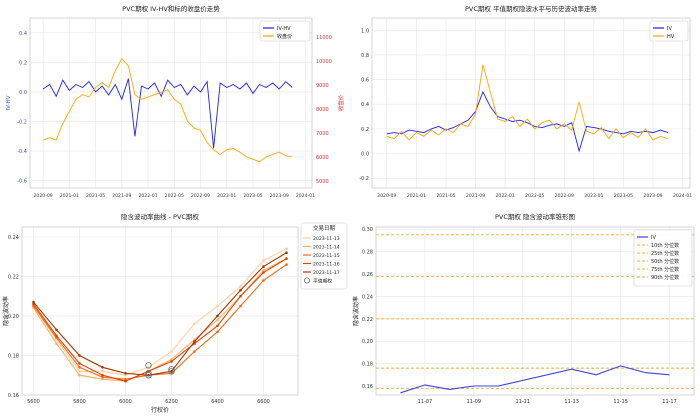  What do you see at coordinates (365, 56) in the screenshot?
I see `y-tick-label: 0.8` at bounding box center [365, 56].